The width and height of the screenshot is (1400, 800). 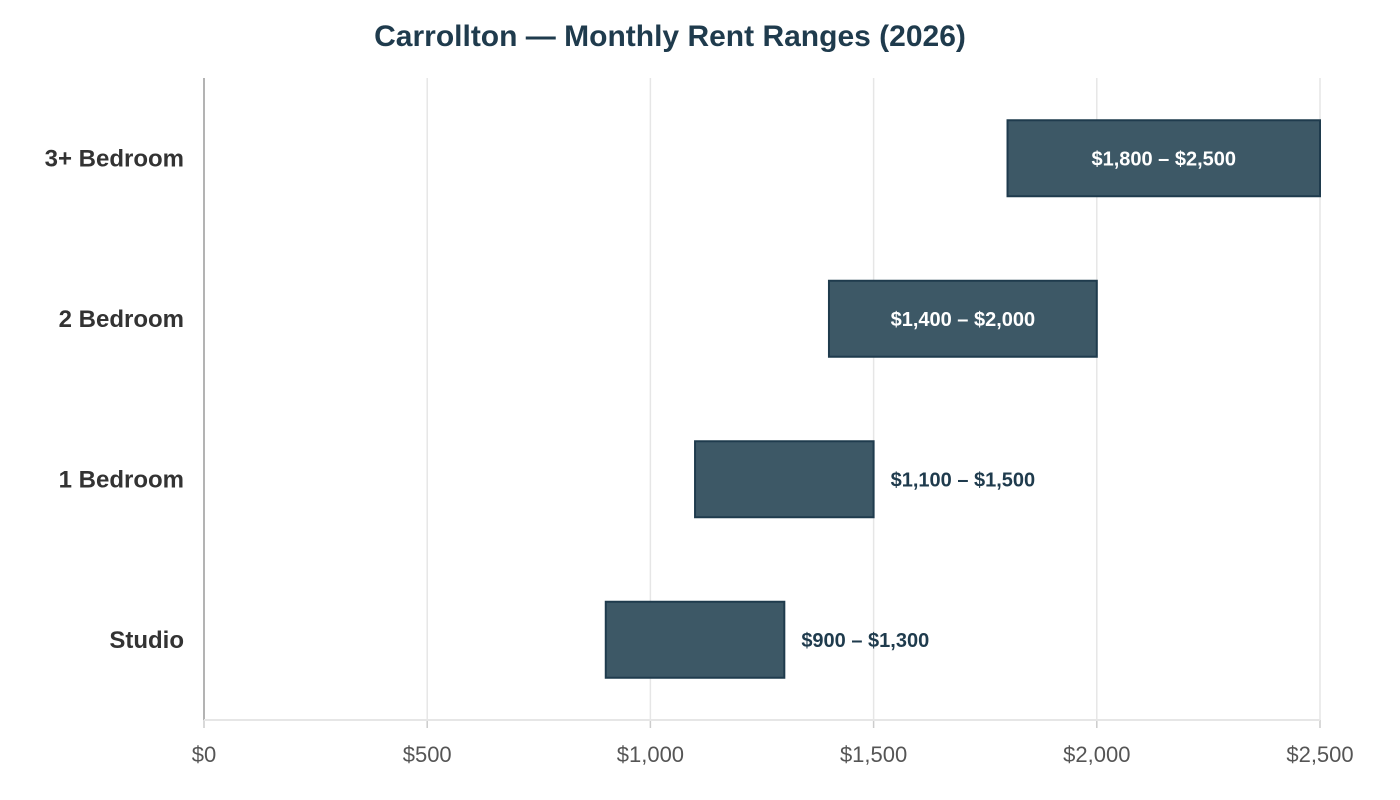 I want to click on x-tick-label: $500, so click(x=427, y=754).